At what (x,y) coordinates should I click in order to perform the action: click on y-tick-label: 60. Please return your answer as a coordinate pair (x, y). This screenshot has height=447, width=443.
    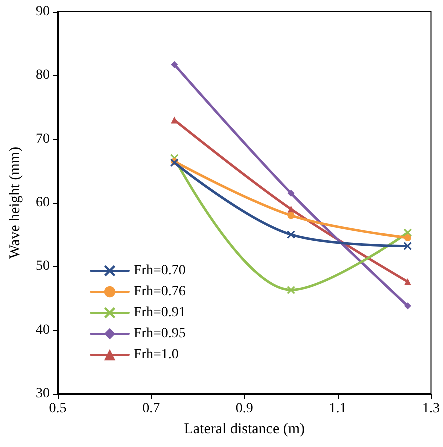
    Looking at the image, I should click on (43, 203).